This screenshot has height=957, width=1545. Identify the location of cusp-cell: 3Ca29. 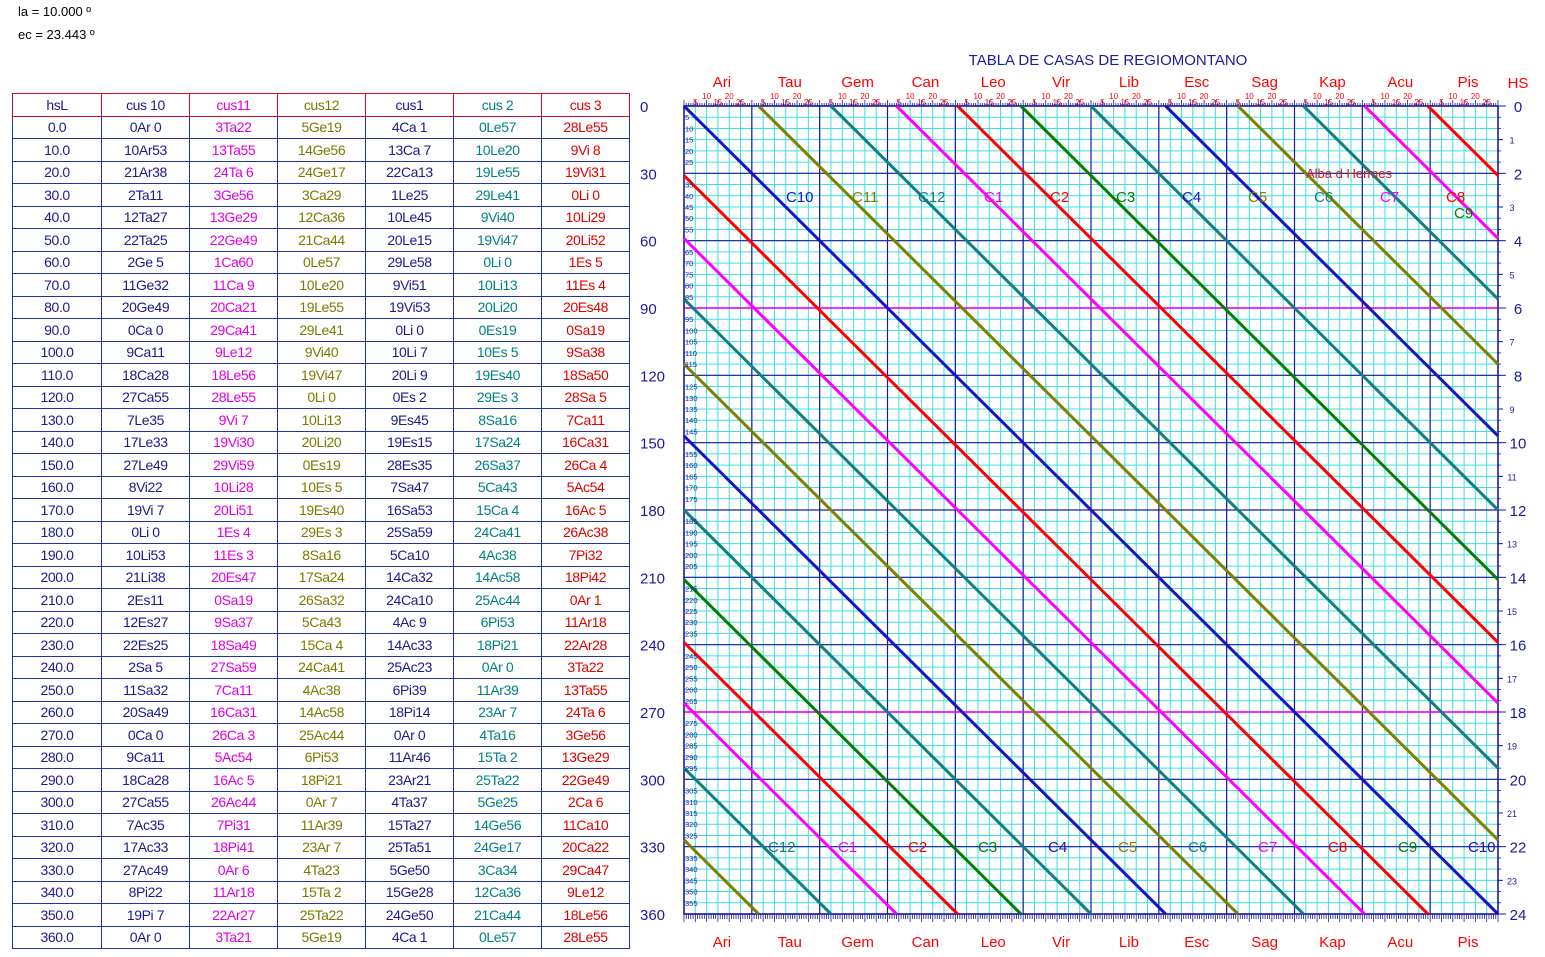
(321, 195).